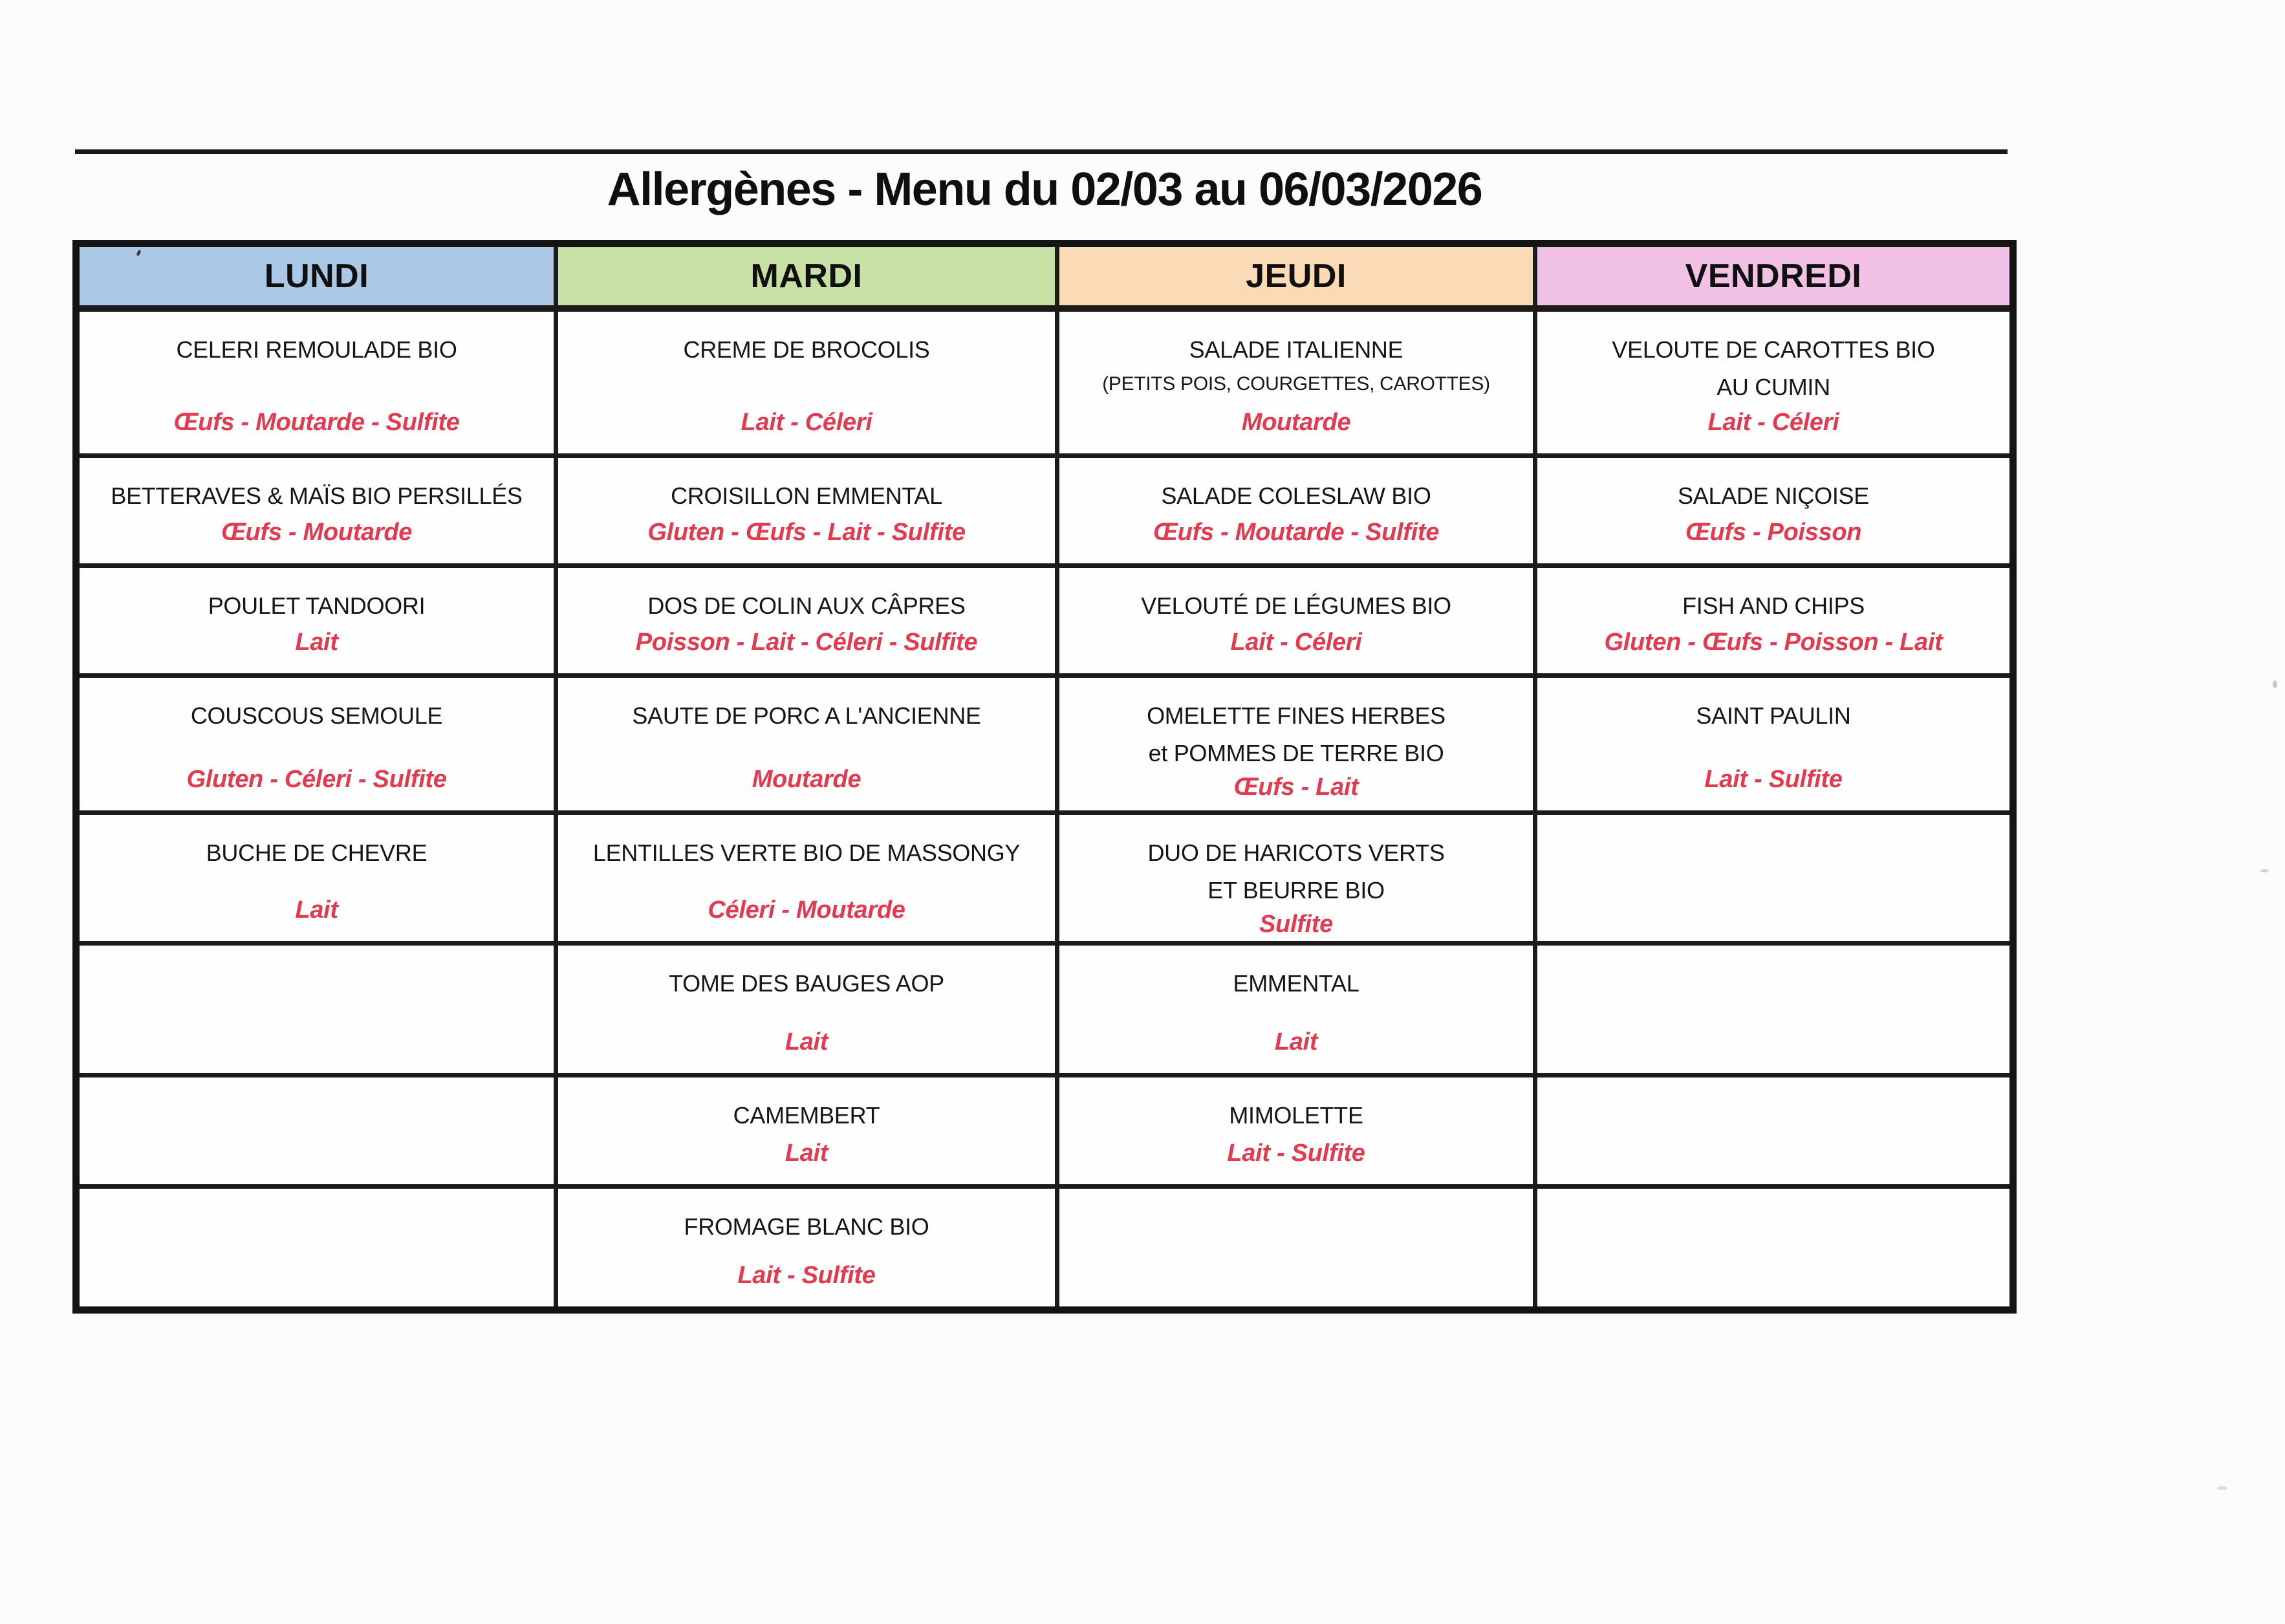  What do you see at coordinates (1298, 1133) in the screenshot?
I see `menu-cell-jeudi-r7: MIMOLETTE Lait - Sulfite` at bounding box center [1298, 1133].